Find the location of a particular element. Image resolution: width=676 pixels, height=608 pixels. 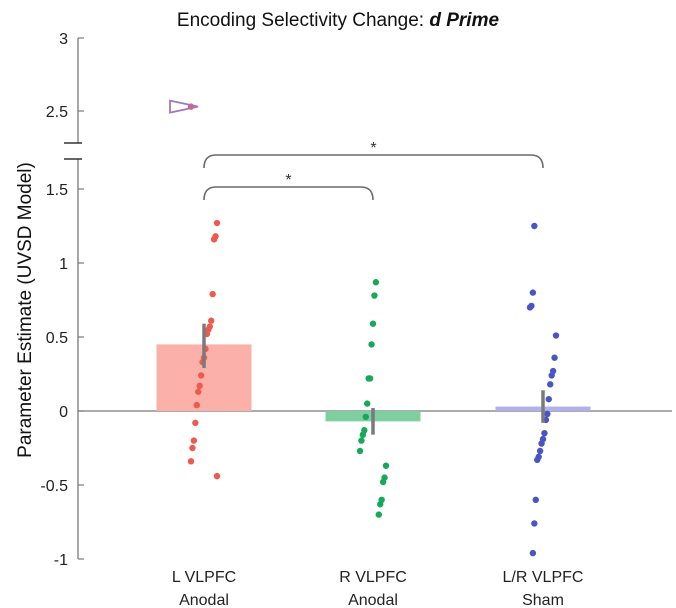

y-tick-label-5: 1.5 is located at coordinates (57, 190).